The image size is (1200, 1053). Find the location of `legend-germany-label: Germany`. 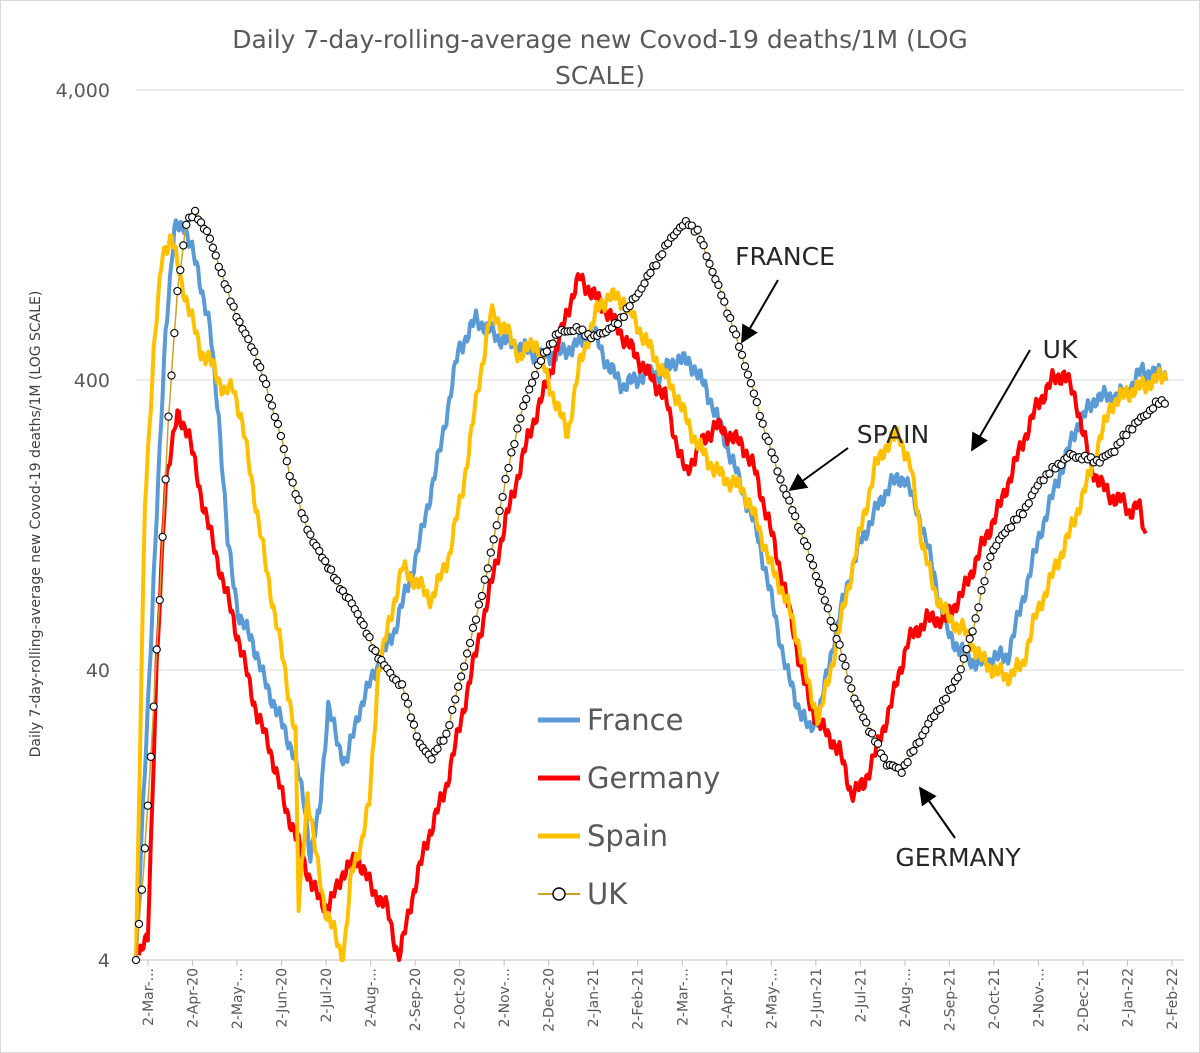

legend-germany-label: Germany is located at coordinates (653, 778).